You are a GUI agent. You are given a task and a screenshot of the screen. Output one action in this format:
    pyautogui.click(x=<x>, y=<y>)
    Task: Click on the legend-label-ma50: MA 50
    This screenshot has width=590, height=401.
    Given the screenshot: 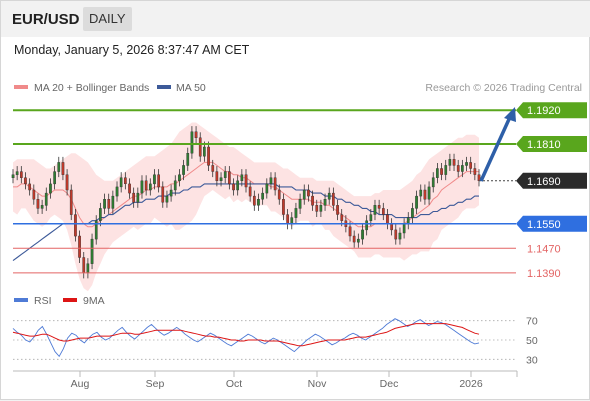 What is the action you would take?
    pyautogui.click(x=191, y=88)
    